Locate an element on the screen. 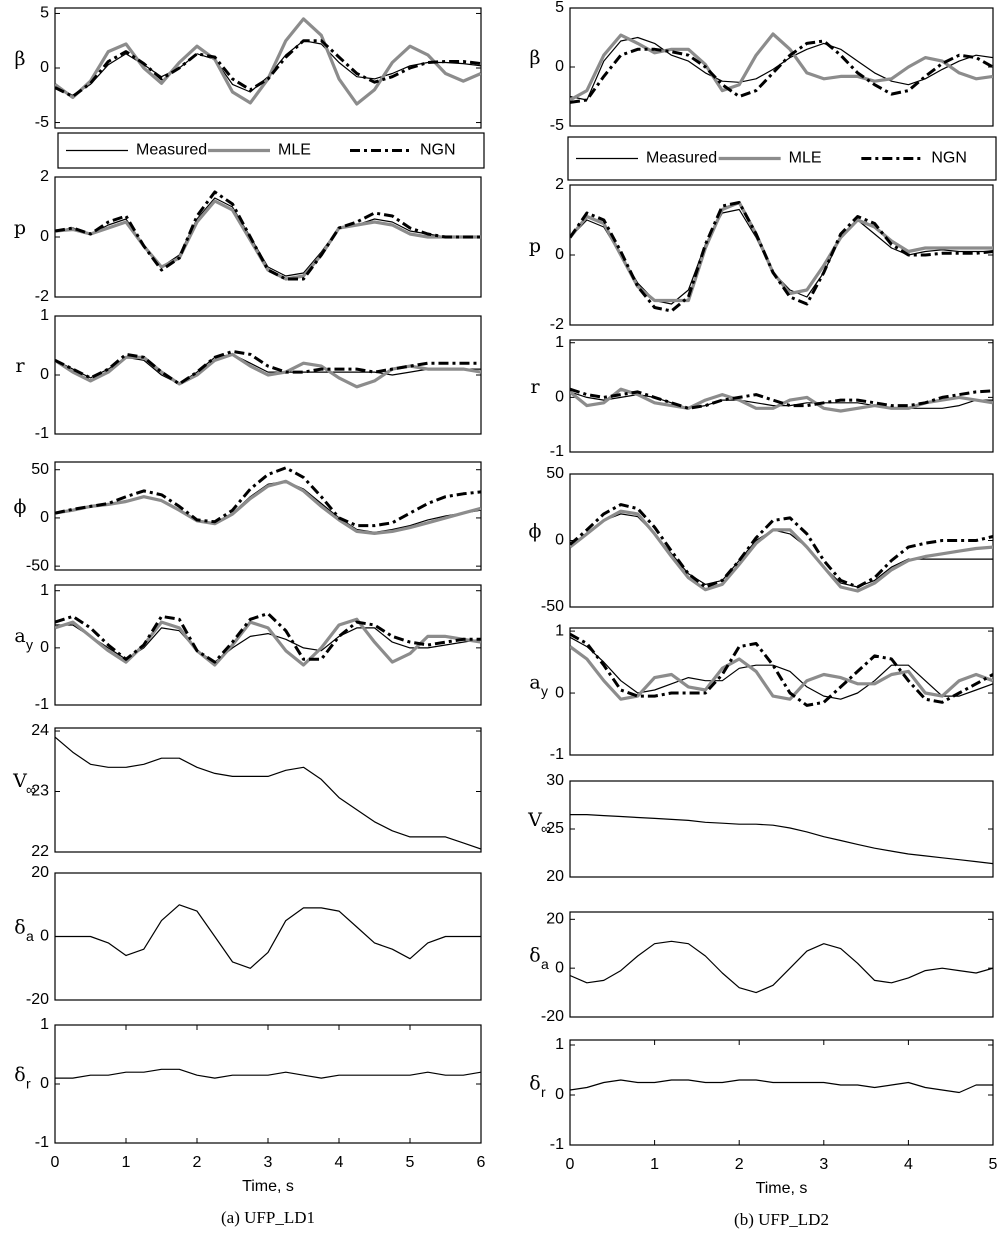 Image resolution: width=1000 pixels, height=1238 pixels. y-tick-label: 24 is located at coordinates (40, 730).